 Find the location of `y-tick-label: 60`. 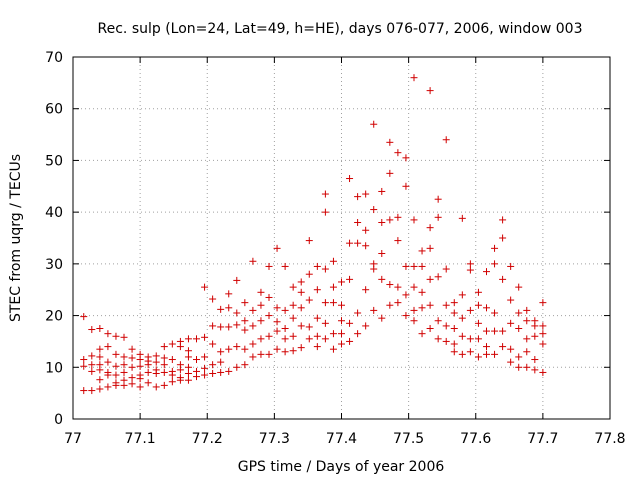

y-tick-label: 60 is located at coordinates (54, 110).